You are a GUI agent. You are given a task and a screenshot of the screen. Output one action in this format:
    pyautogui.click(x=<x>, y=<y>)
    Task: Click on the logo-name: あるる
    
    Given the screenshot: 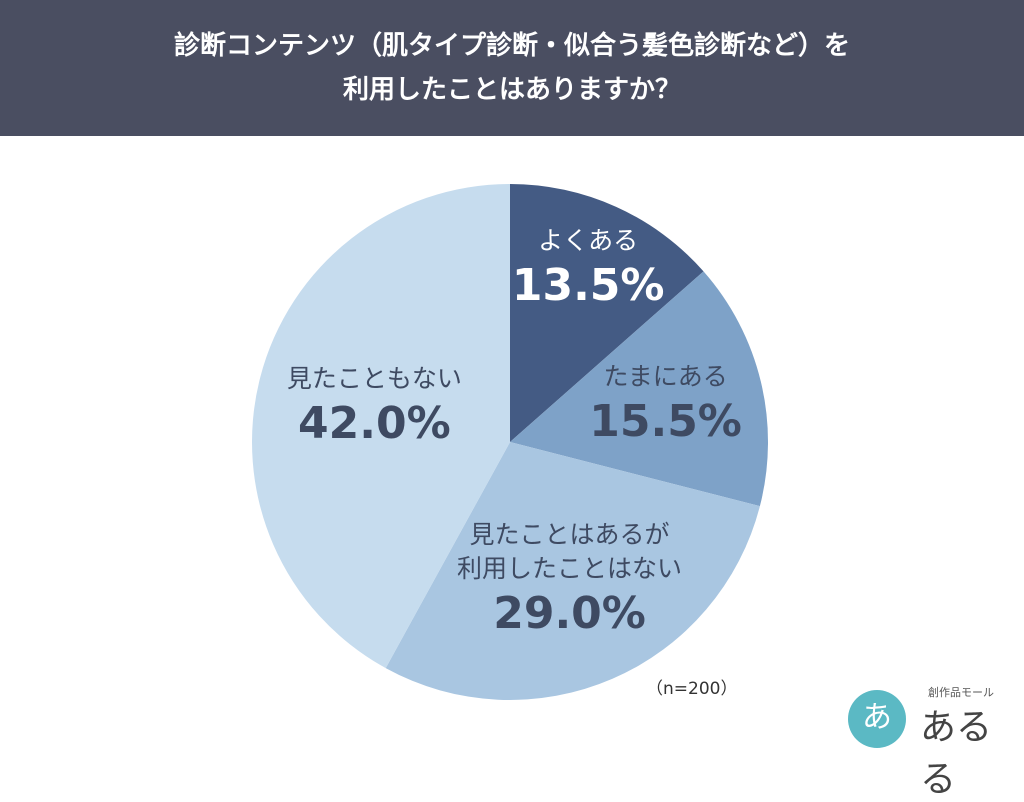 What is the action you would take?
    pyautogui.click(x=956, y=753)
    